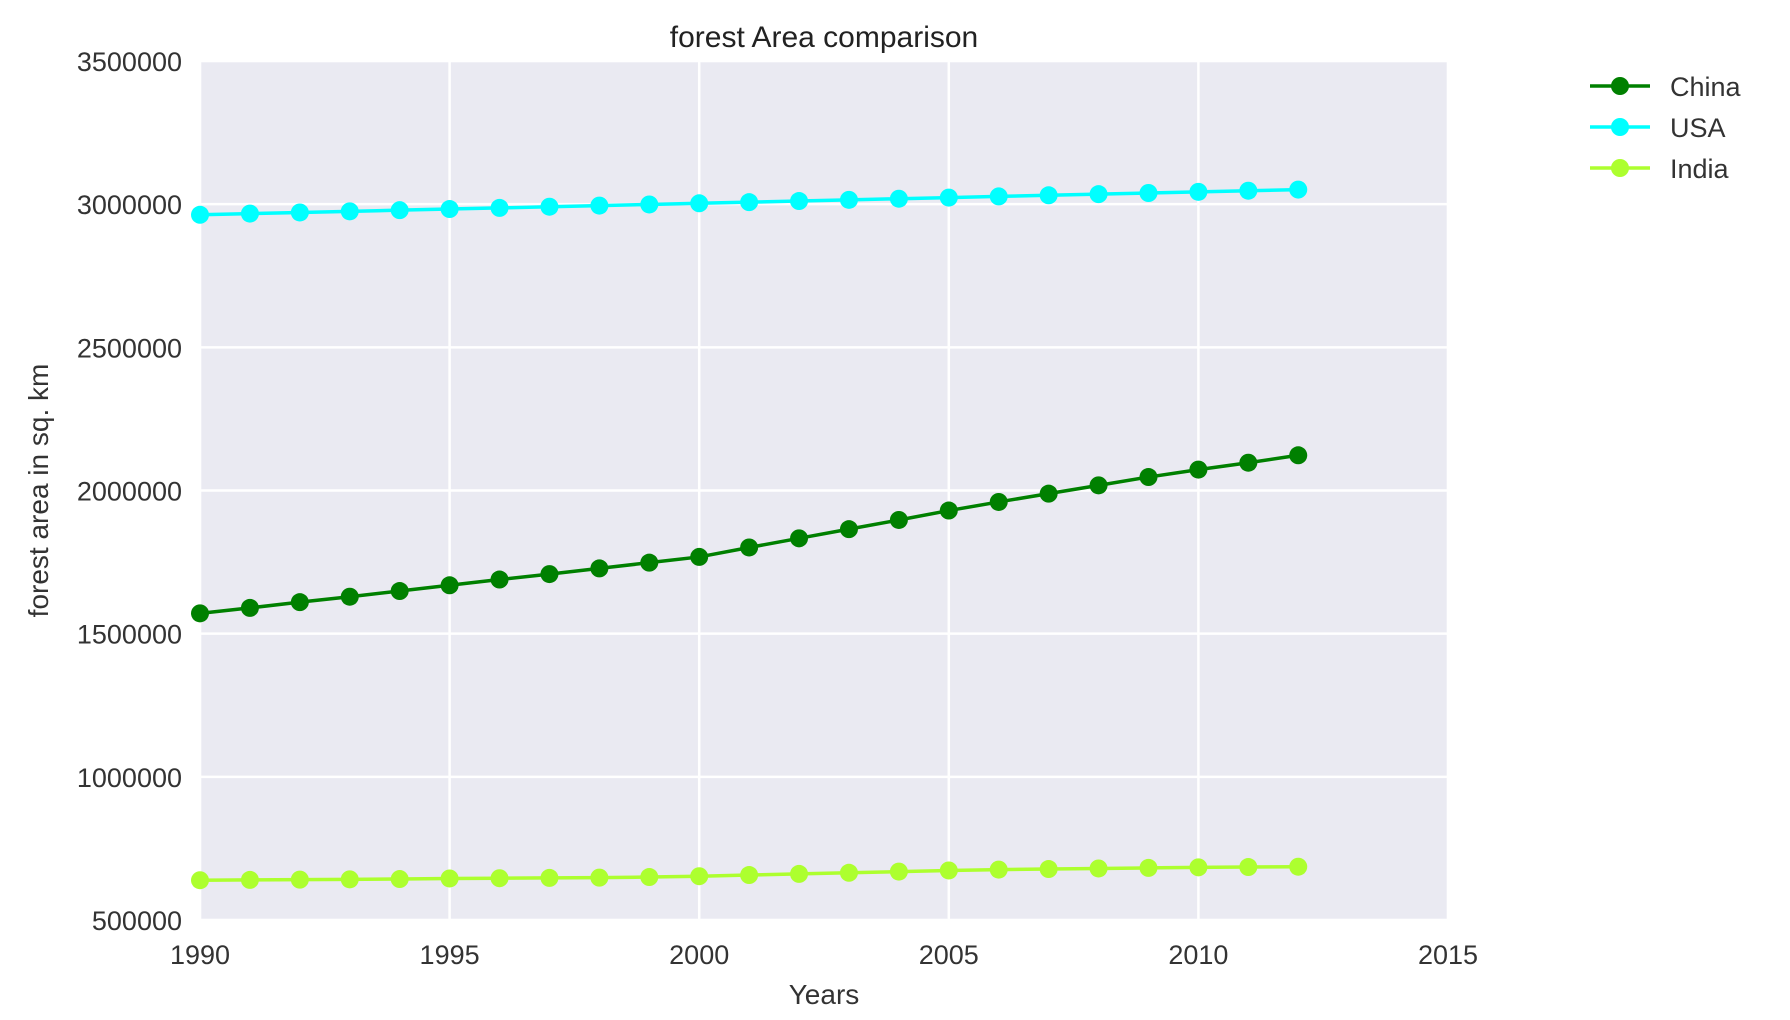 This screenshot has height=1020, width=1790. Describe the element at coordinates (450, 955) in the screenshot. I see `x-tick-label: 1995` at that location.